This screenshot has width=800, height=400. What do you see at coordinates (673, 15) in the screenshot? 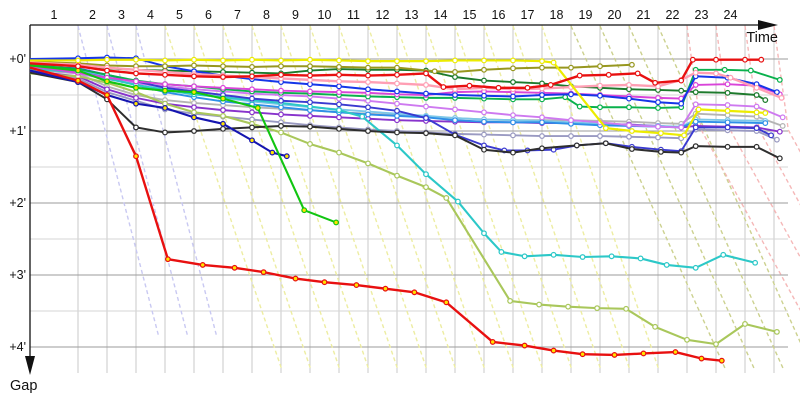
I see `x-tick-label-22: 22` at bounding box center [673, 15].